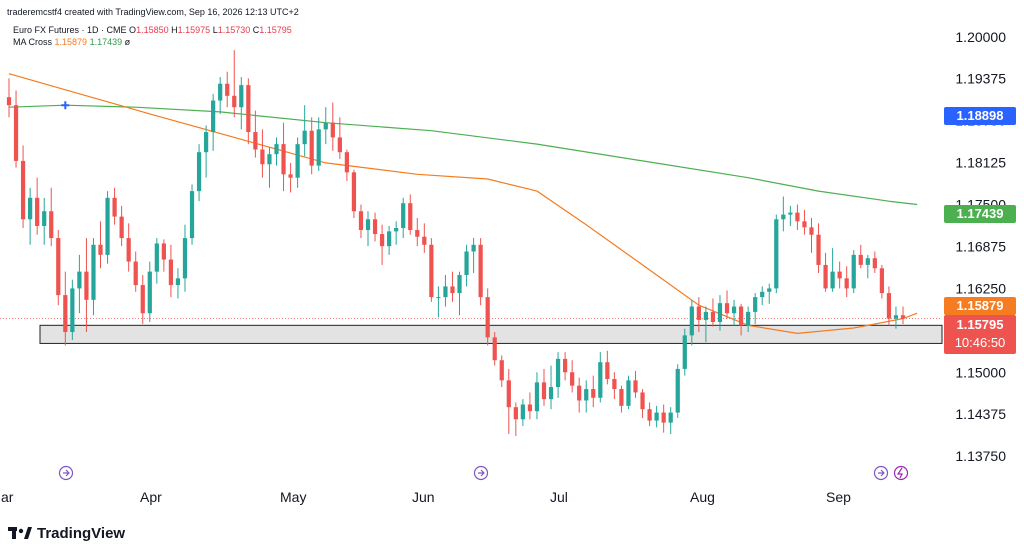 The height and width of the screenshot is (556, 1024). What do you see at coordinates (70, 30) in the screenshot?
I see `symbol-label: Euro FX Futures · 1D · CME` at bounding box center [70, 30].